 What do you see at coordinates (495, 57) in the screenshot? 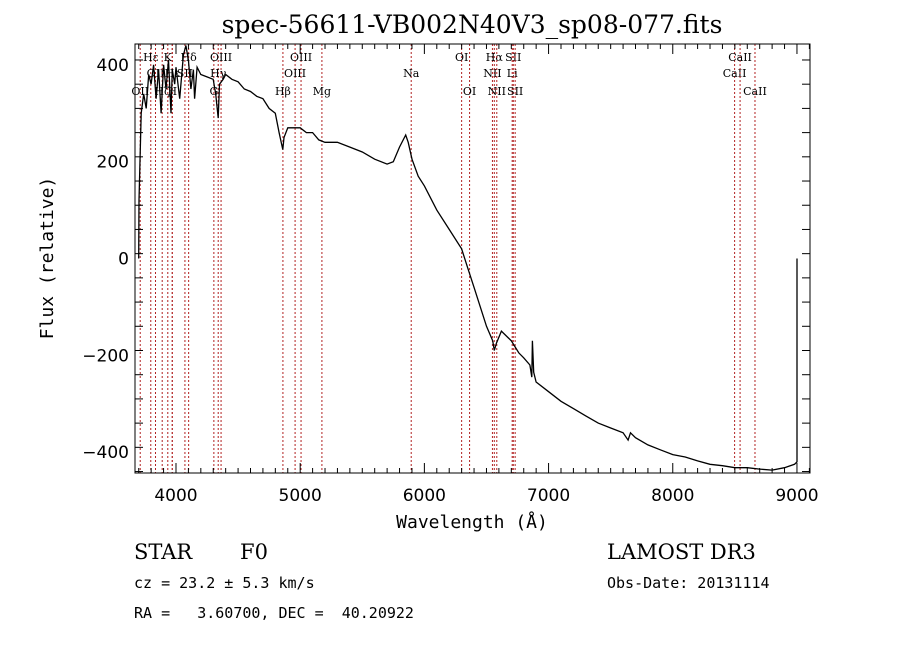
I see `line-marker-label: Hα` at bounding box center [495, 57].